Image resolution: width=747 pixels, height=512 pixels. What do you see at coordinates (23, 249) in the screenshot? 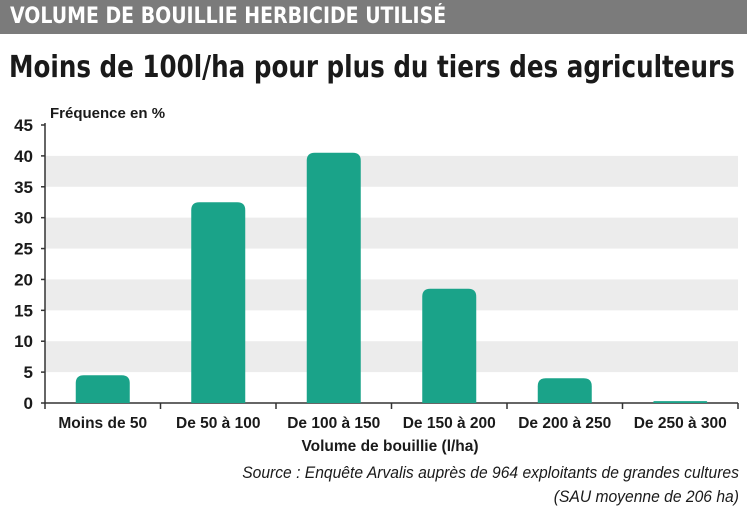
I see `y-tick-label: 25` at bounding box center [23, 249].